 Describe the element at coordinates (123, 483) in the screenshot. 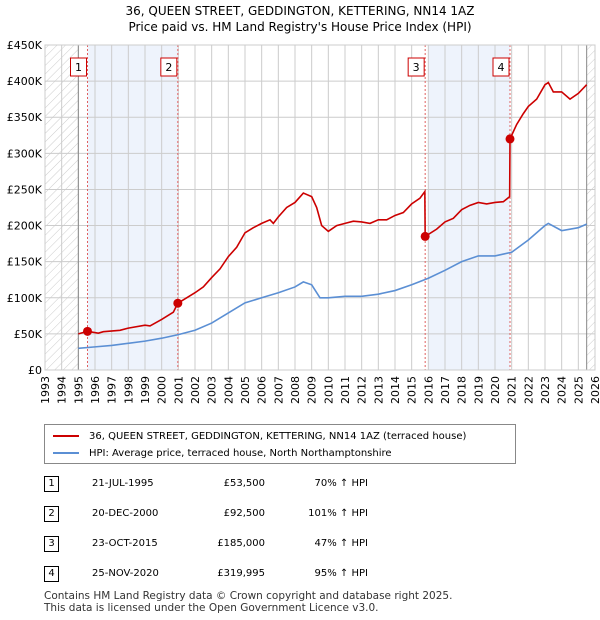

I see `sale-date: 21-JUL-1995` at that location.